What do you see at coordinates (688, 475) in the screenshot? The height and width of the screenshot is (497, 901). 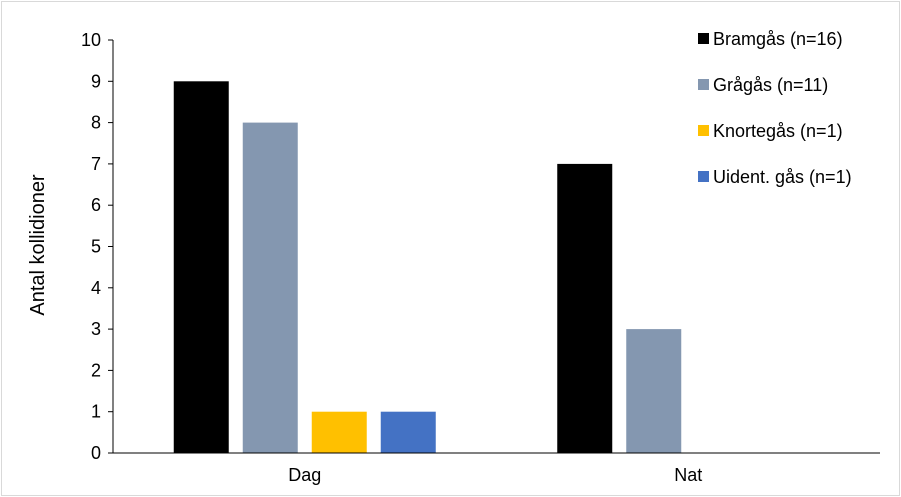 I see `x-tick-label: Nat` at bounding box center [688, 475].